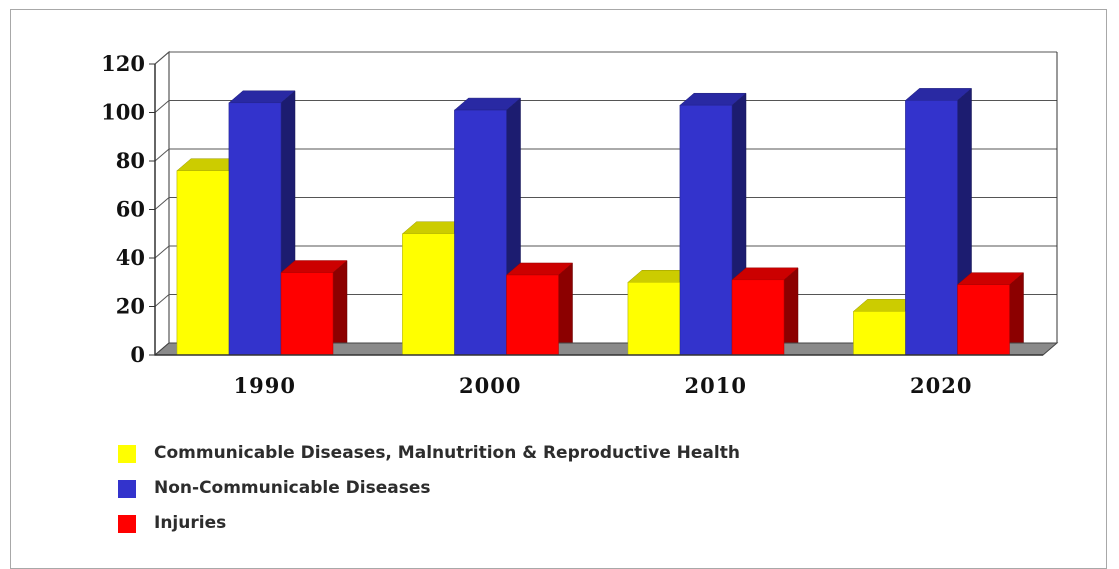 Image resolution: width=1119 pixels, height=569 pixels. What do you see at coordinates (716, 385) in the screenshot?
I see `x-tick-label: 2010` at bounding box center [716, 385].